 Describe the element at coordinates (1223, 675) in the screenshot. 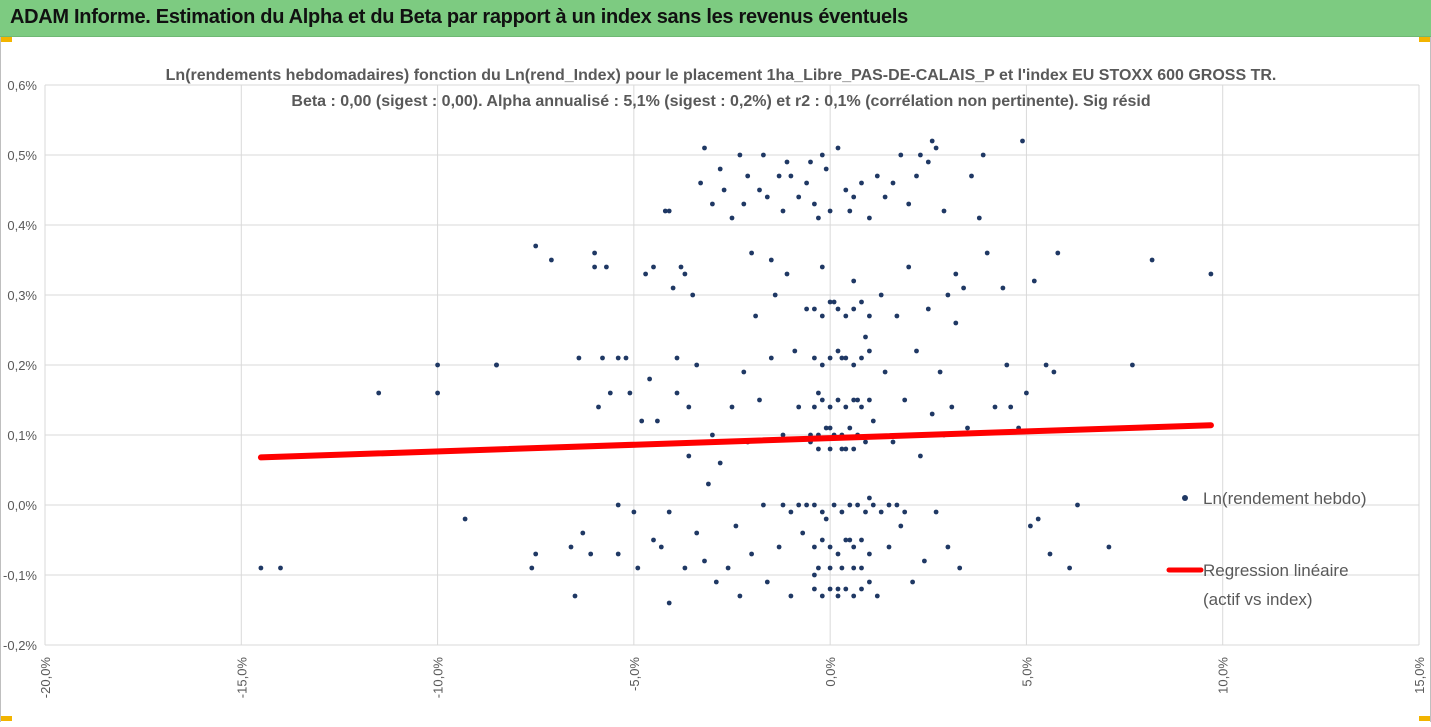

I see `x-tick-label: 10,0%` at that location.